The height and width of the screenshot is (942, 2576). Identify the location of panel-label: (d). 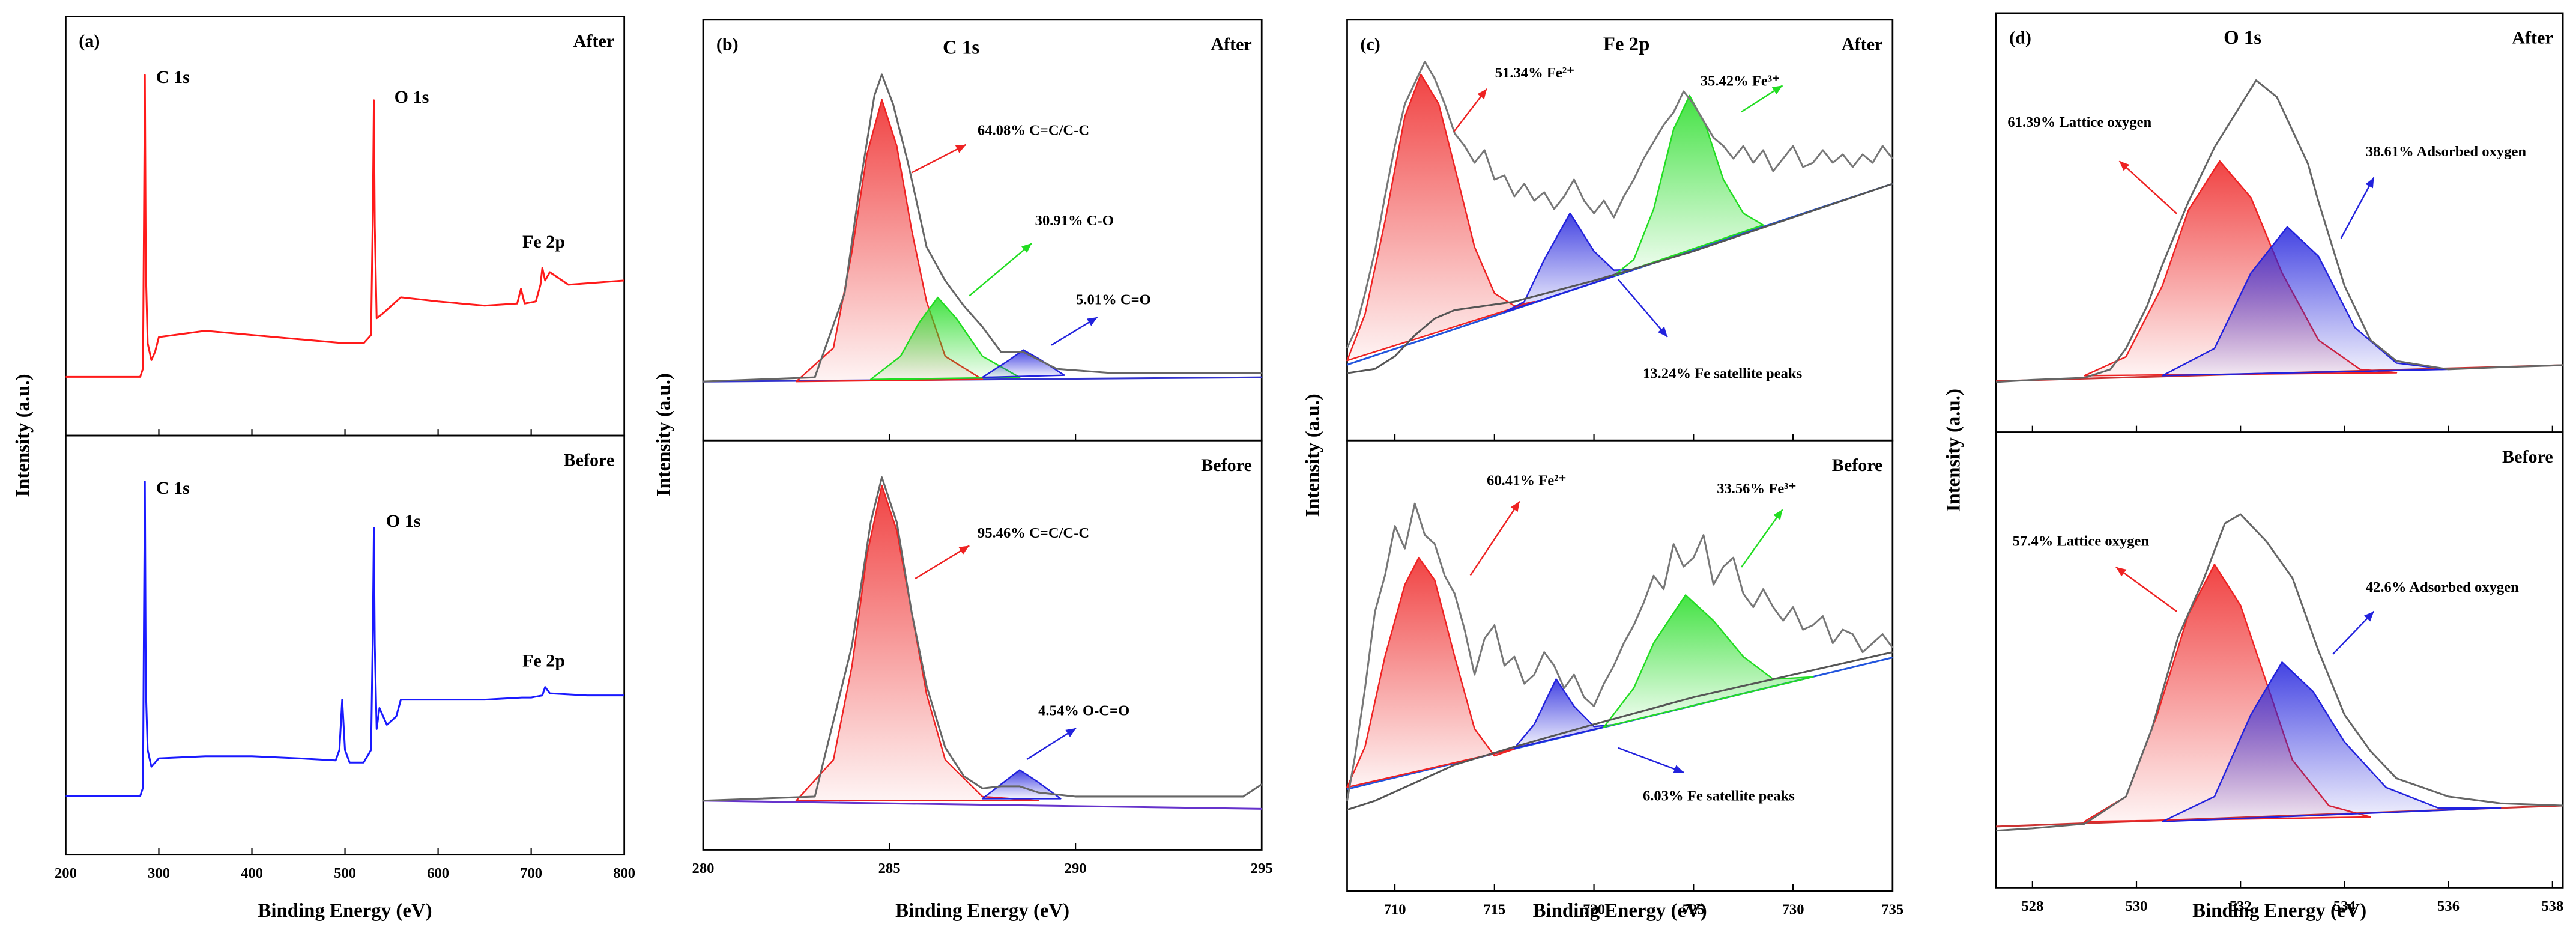
(2020, 38).